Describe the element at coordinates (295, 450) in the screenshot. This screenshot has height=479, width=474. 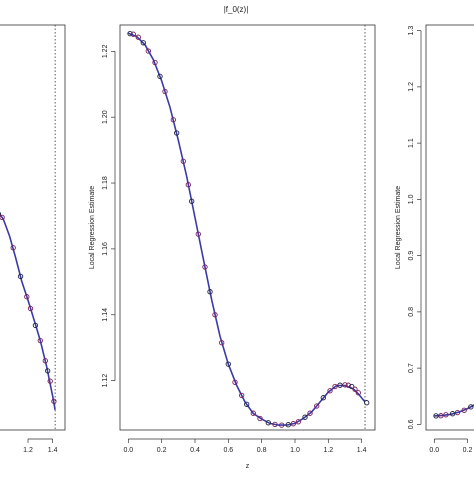
I see `center-x-tick-label: 1.0` at that location.